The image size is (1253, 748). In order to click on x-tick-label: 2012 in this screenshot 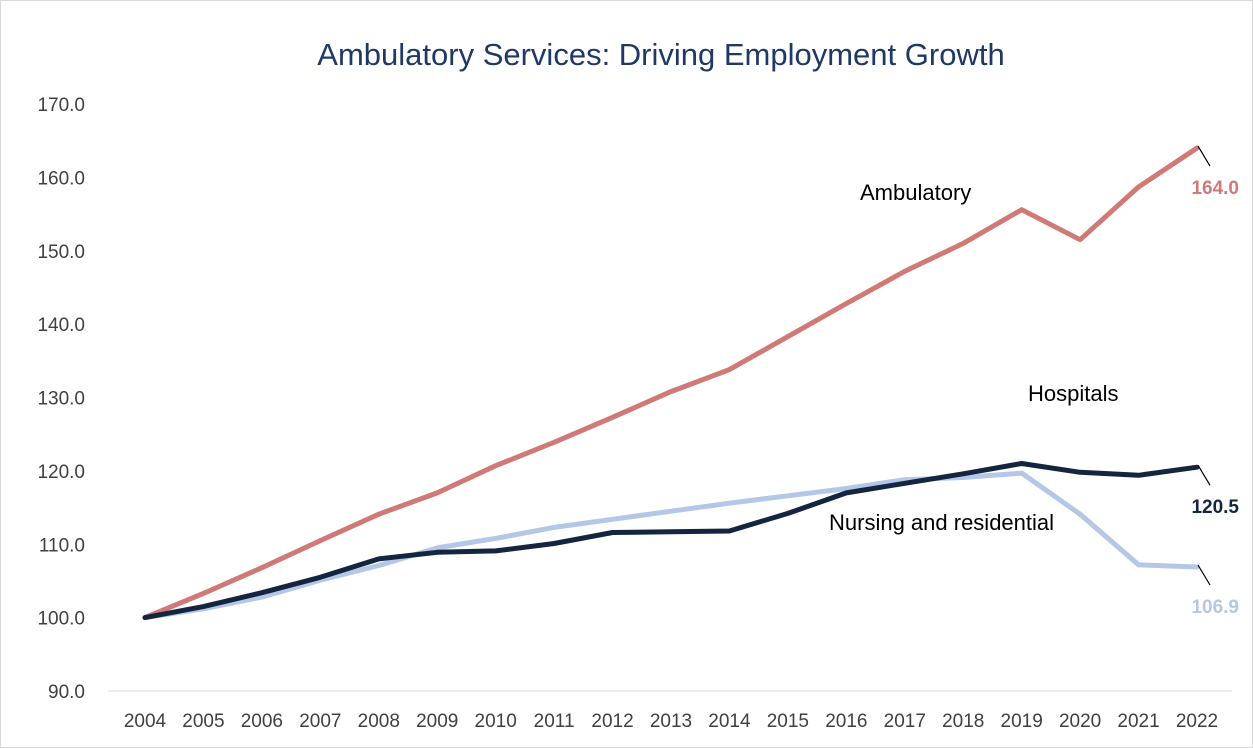, I will do `click(612, 721)`.